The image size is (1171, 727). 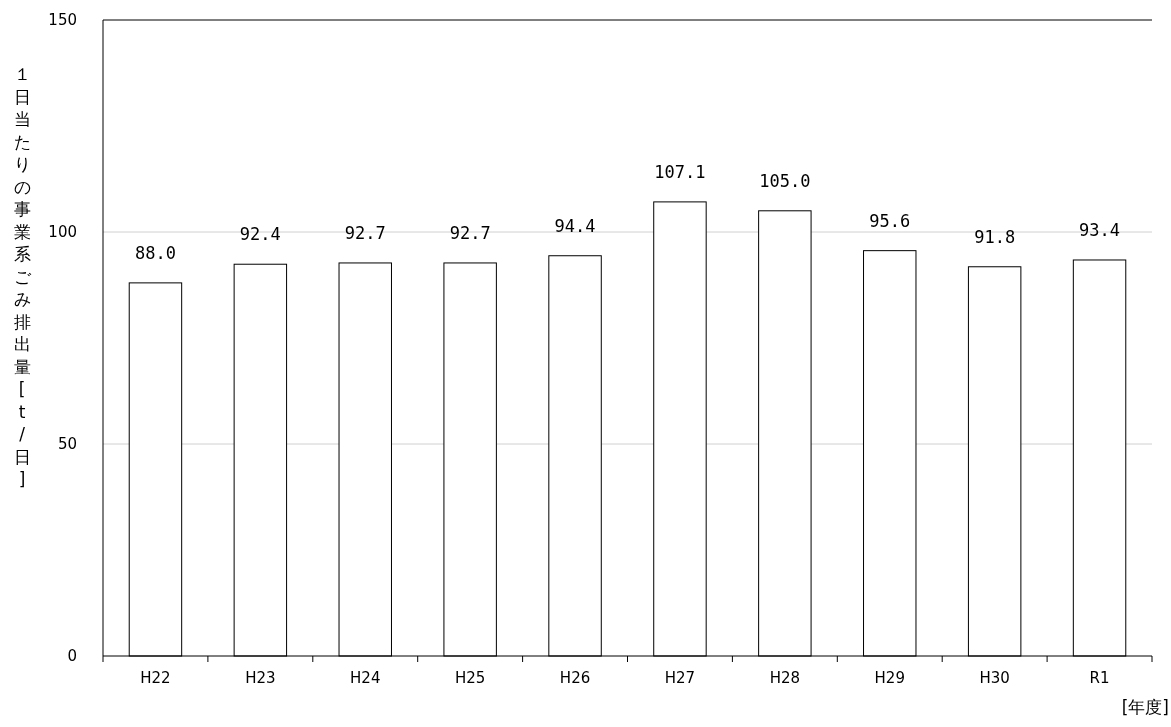 I want to click on x-axis-title: [年度], so click(x=1145, y=707).